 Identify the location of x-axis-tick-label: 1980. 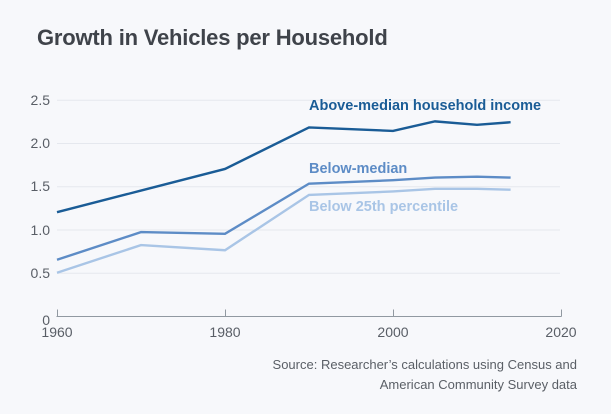
(225, 332).